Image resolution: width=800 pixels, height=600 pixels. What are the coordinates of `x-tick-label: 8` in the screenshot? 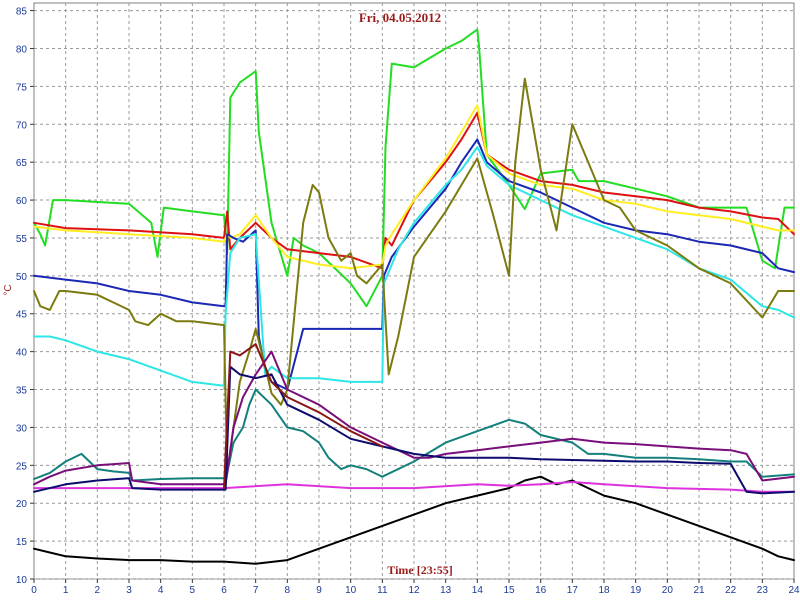 It's located at (288, 590).